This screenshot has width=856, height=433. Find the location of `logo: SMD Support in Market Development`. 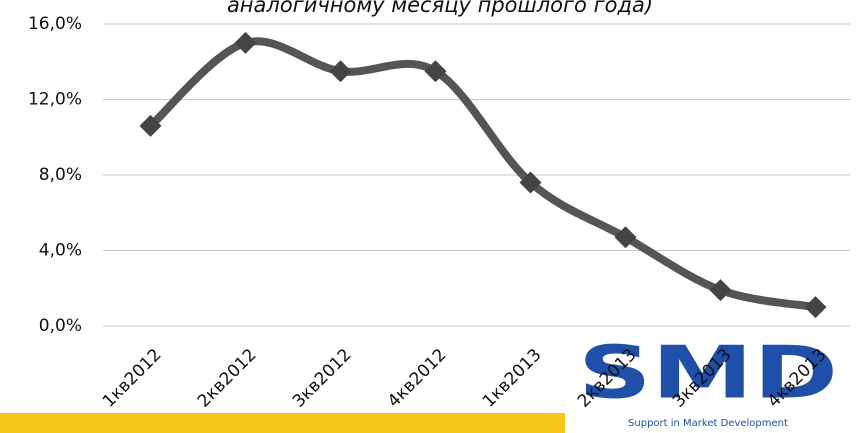

logo: SMD Support in Market Development is located at coordinates (708, 380).